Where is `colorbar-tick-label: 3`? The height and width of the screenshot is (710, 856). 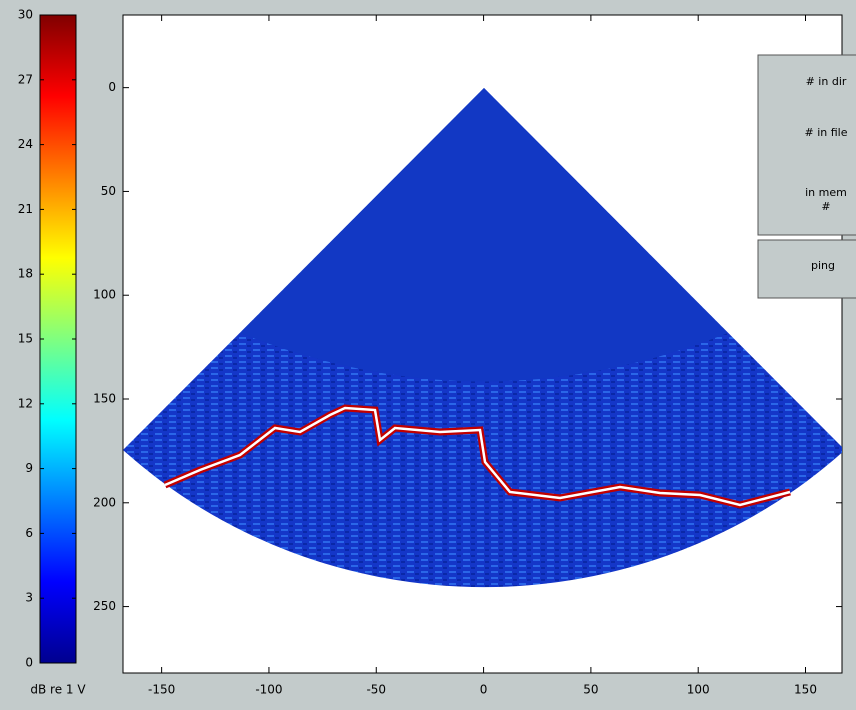 colorbar-tick-label: 3 is located at coordinates (29, 598).